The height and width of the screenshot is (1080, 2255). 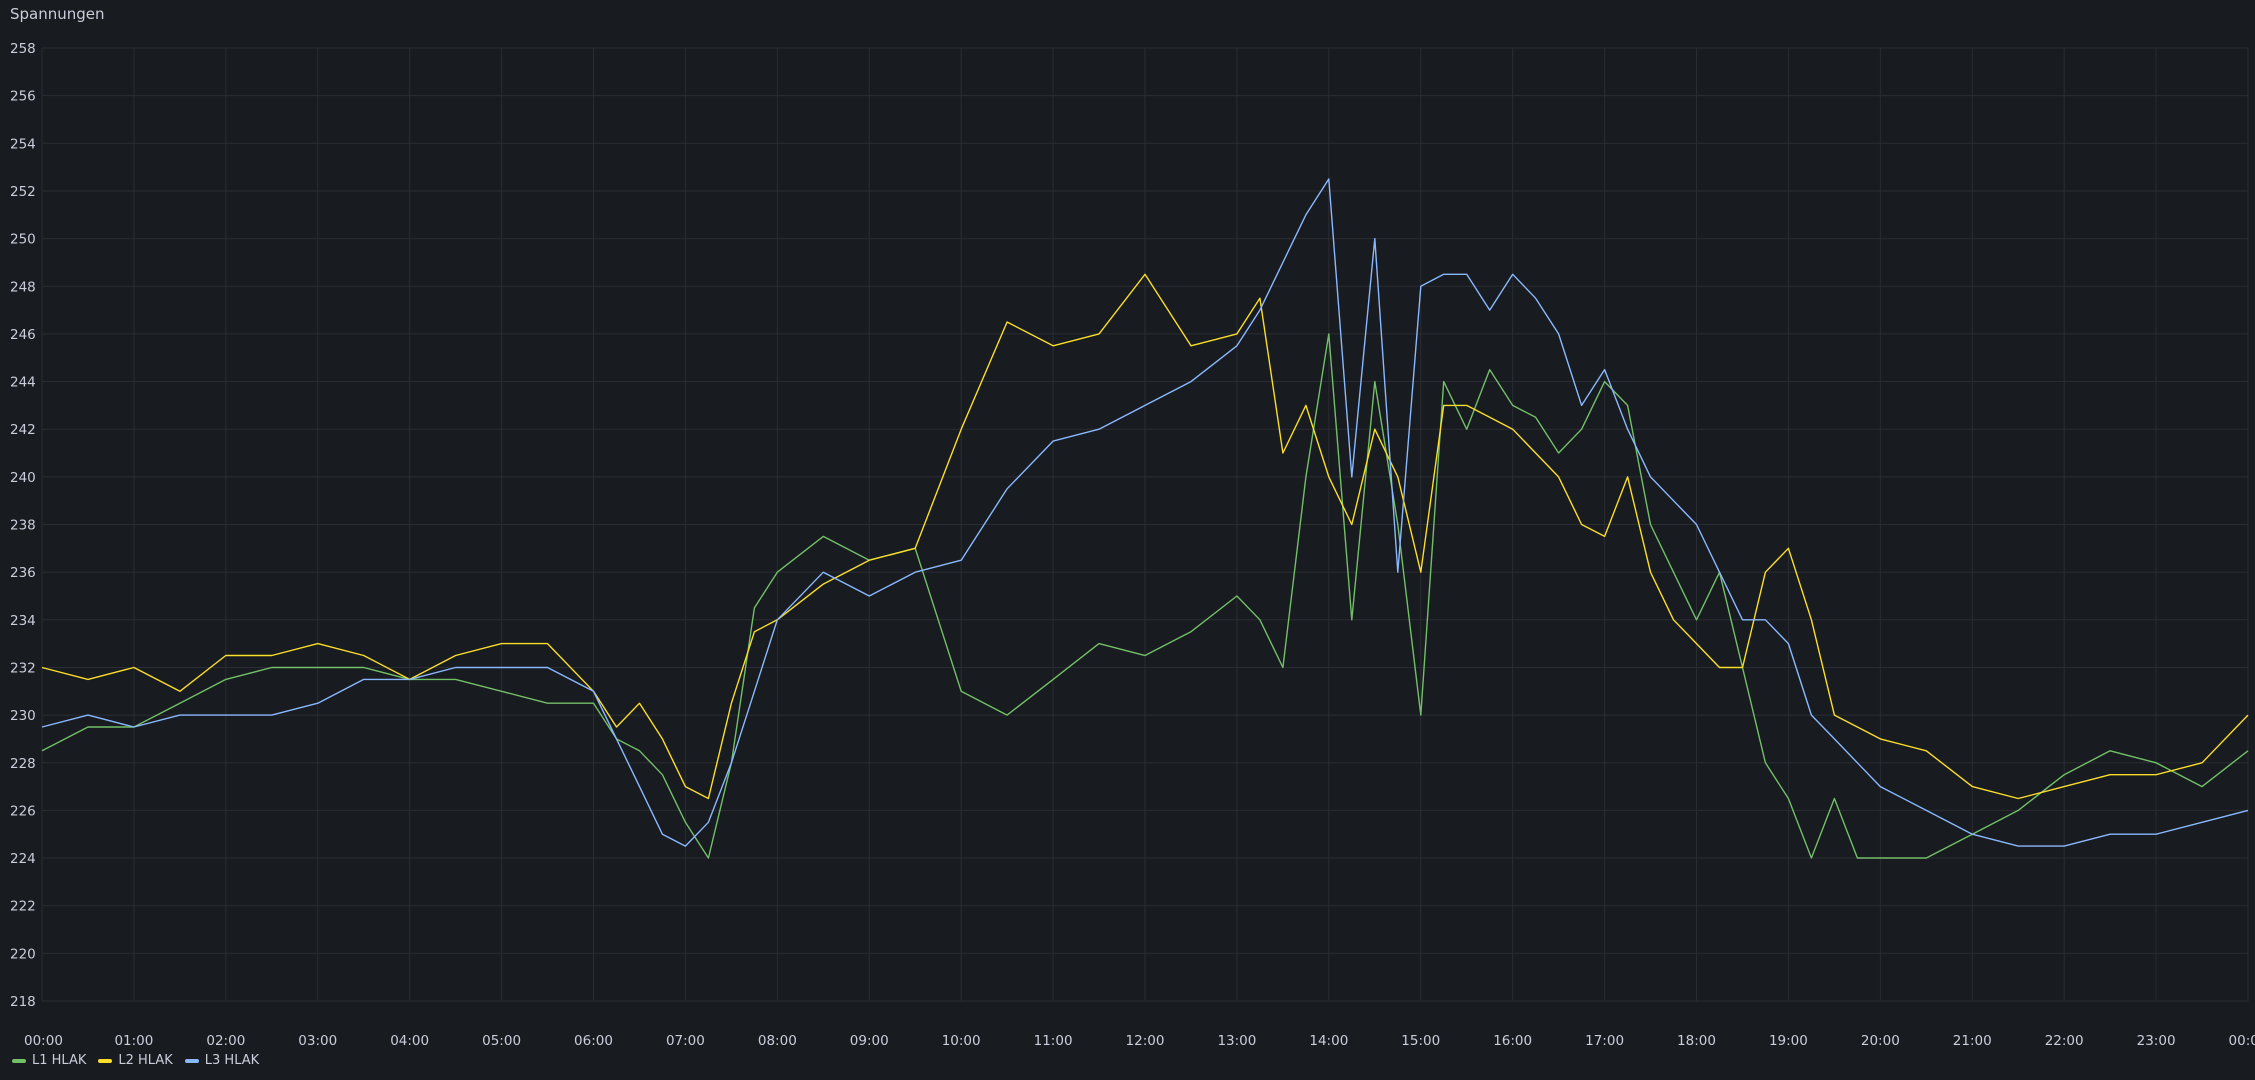 What do you see at coordinates (23, 954) in the screenshot?
I see `y-tick-label: 220` at bounding box center [23, 954].